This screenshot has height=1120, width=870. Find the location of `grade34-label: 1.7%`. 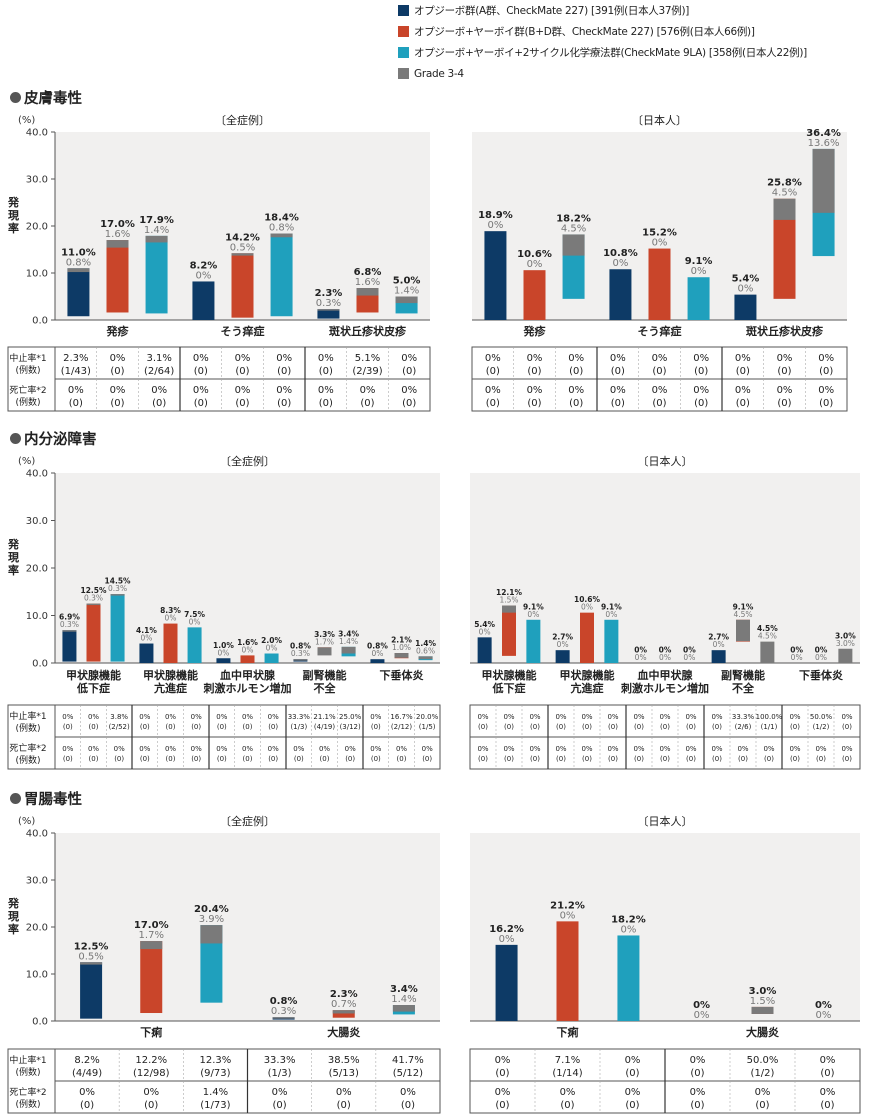

grade34-label: 1.7% is located at coordinates (324, 641).